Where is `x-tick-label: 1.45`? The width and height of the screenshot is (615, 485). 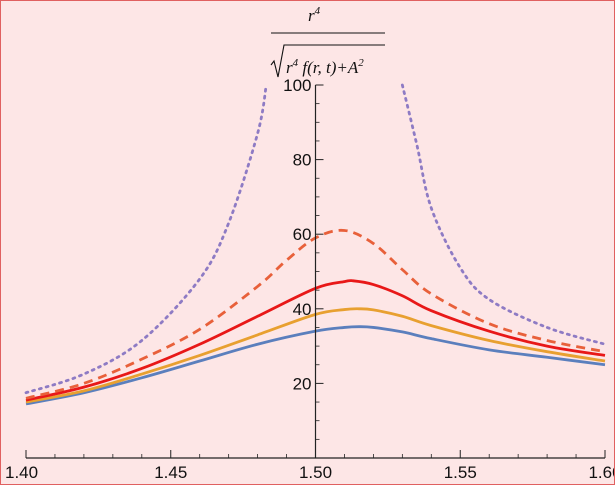
x-tick-label: 1.45 is located at coordinates (170, 472).